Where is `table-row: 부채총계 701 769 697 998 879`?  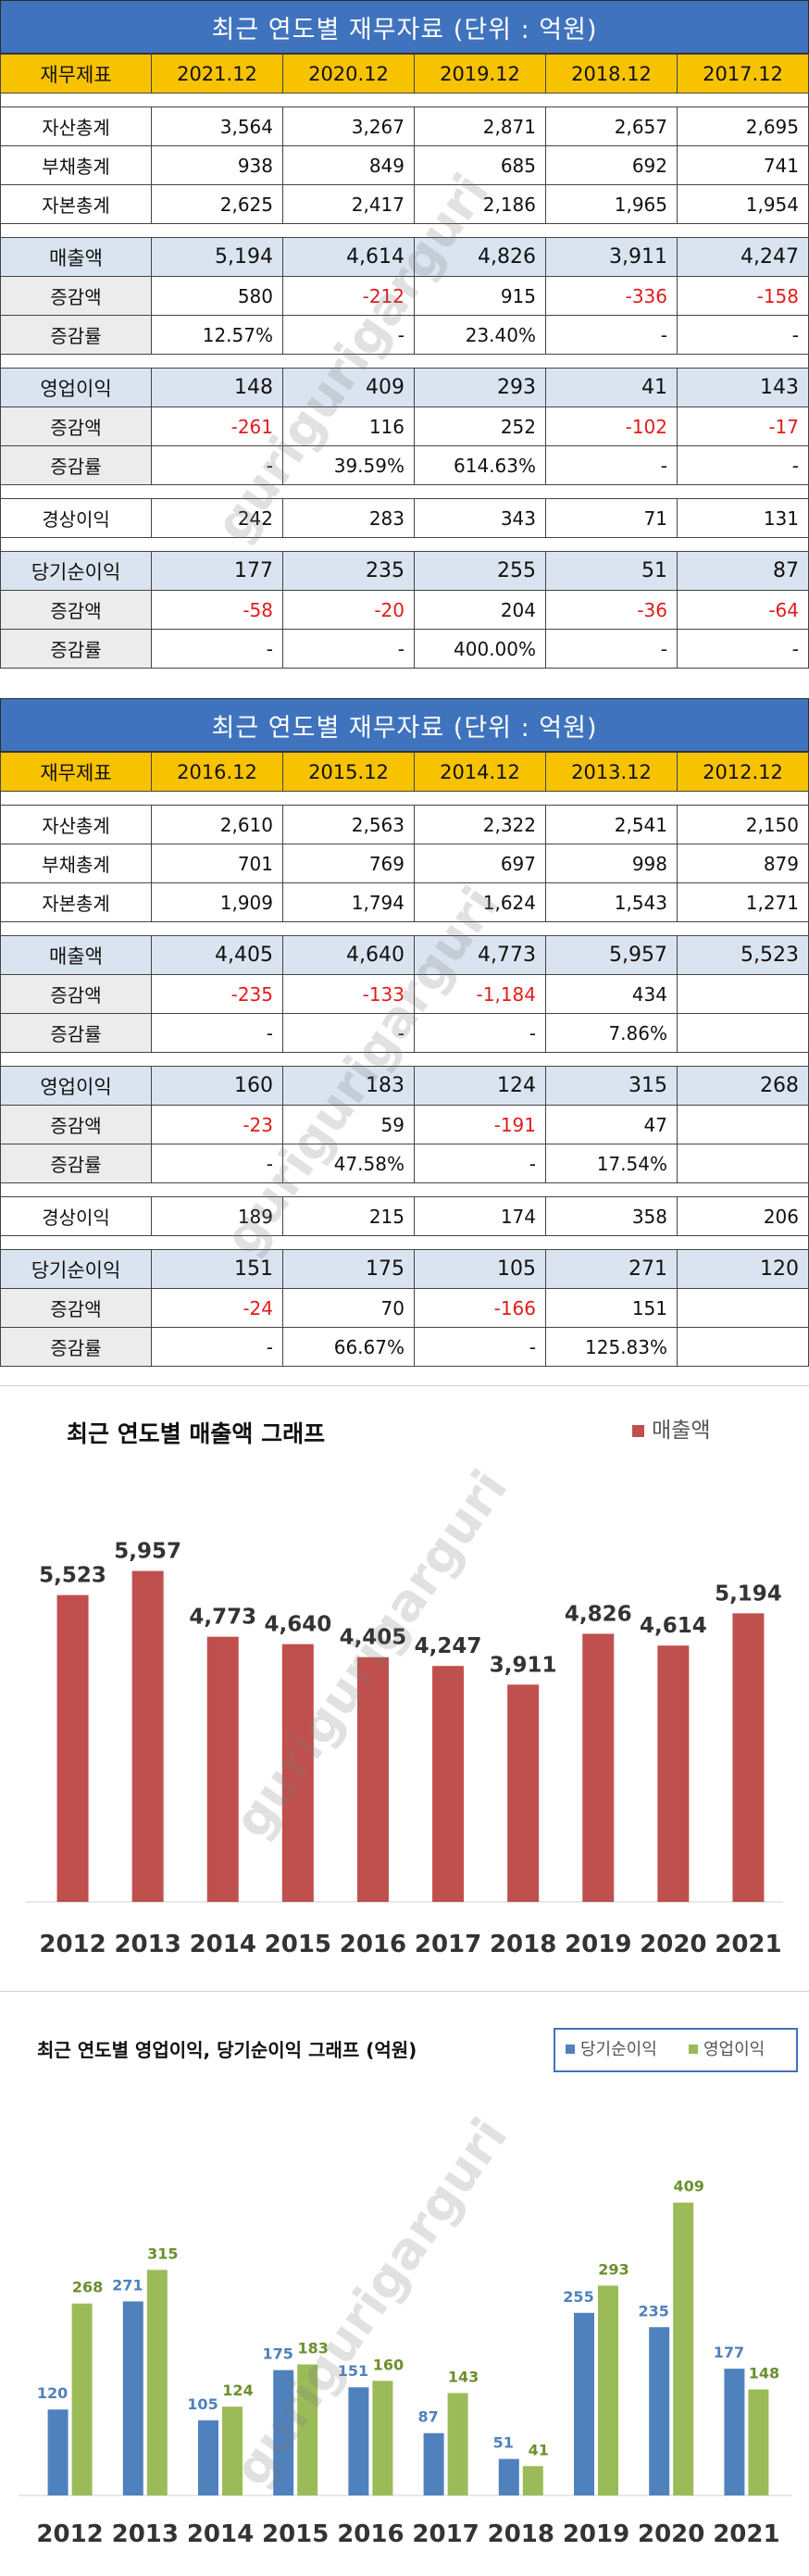
table-row: 부채총계 701 769 697 998 879 is located at coordinates (404, 864).